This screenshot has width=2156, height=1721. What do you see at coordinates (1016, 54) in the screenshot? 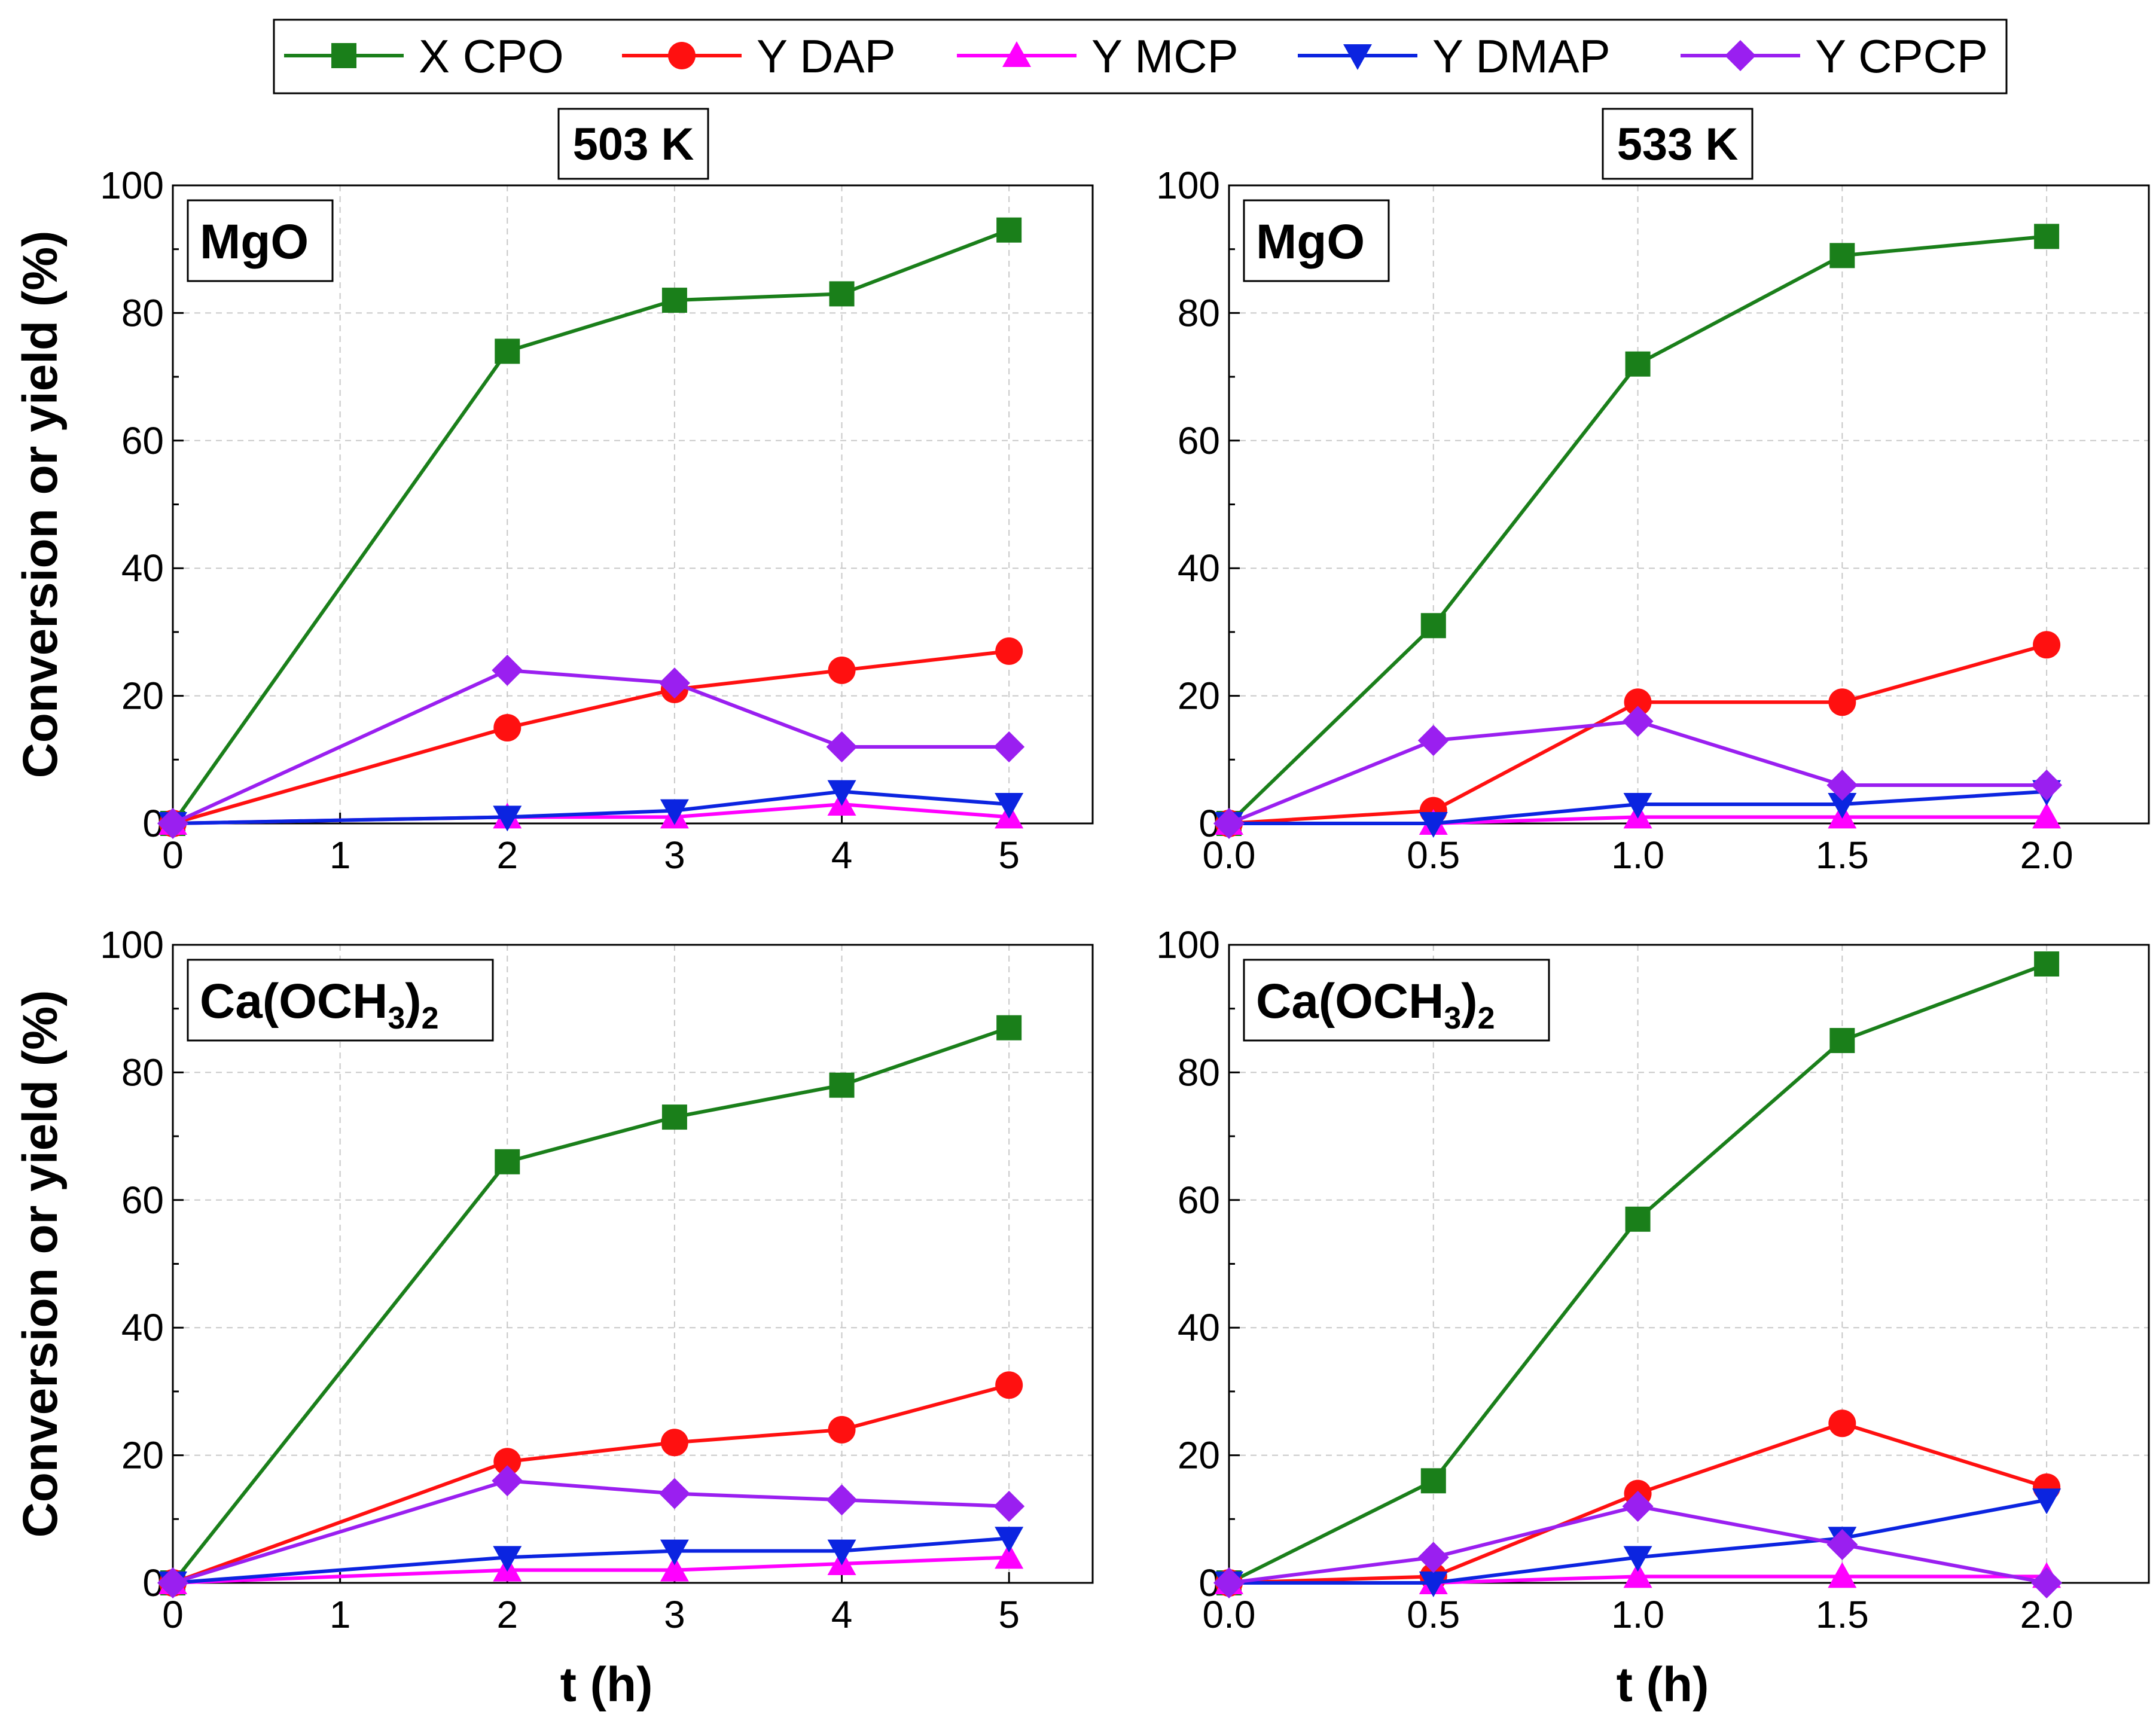
I see `legend-marker-y-mcp` at bounding box center [1016, 54].